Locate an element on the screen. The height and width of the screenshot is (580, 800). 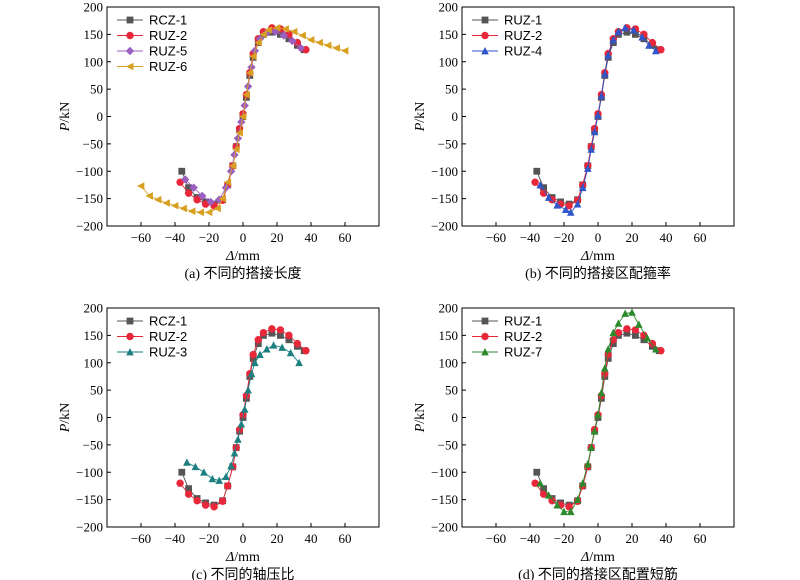
y-tick-label: −150 is located at coordinates (89, 198).